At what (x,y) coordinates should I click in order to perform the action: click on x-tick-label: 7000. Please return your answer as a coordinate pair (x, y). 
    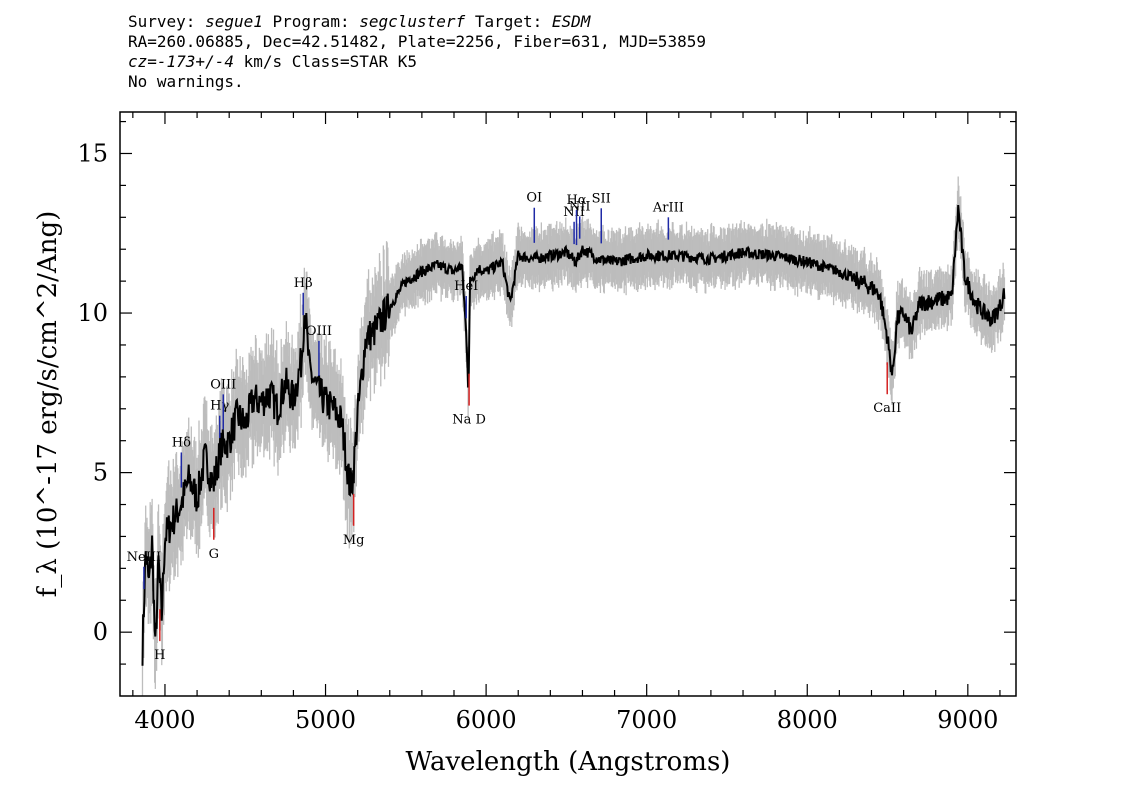
    Looking at the image, I should click on (646, 720).